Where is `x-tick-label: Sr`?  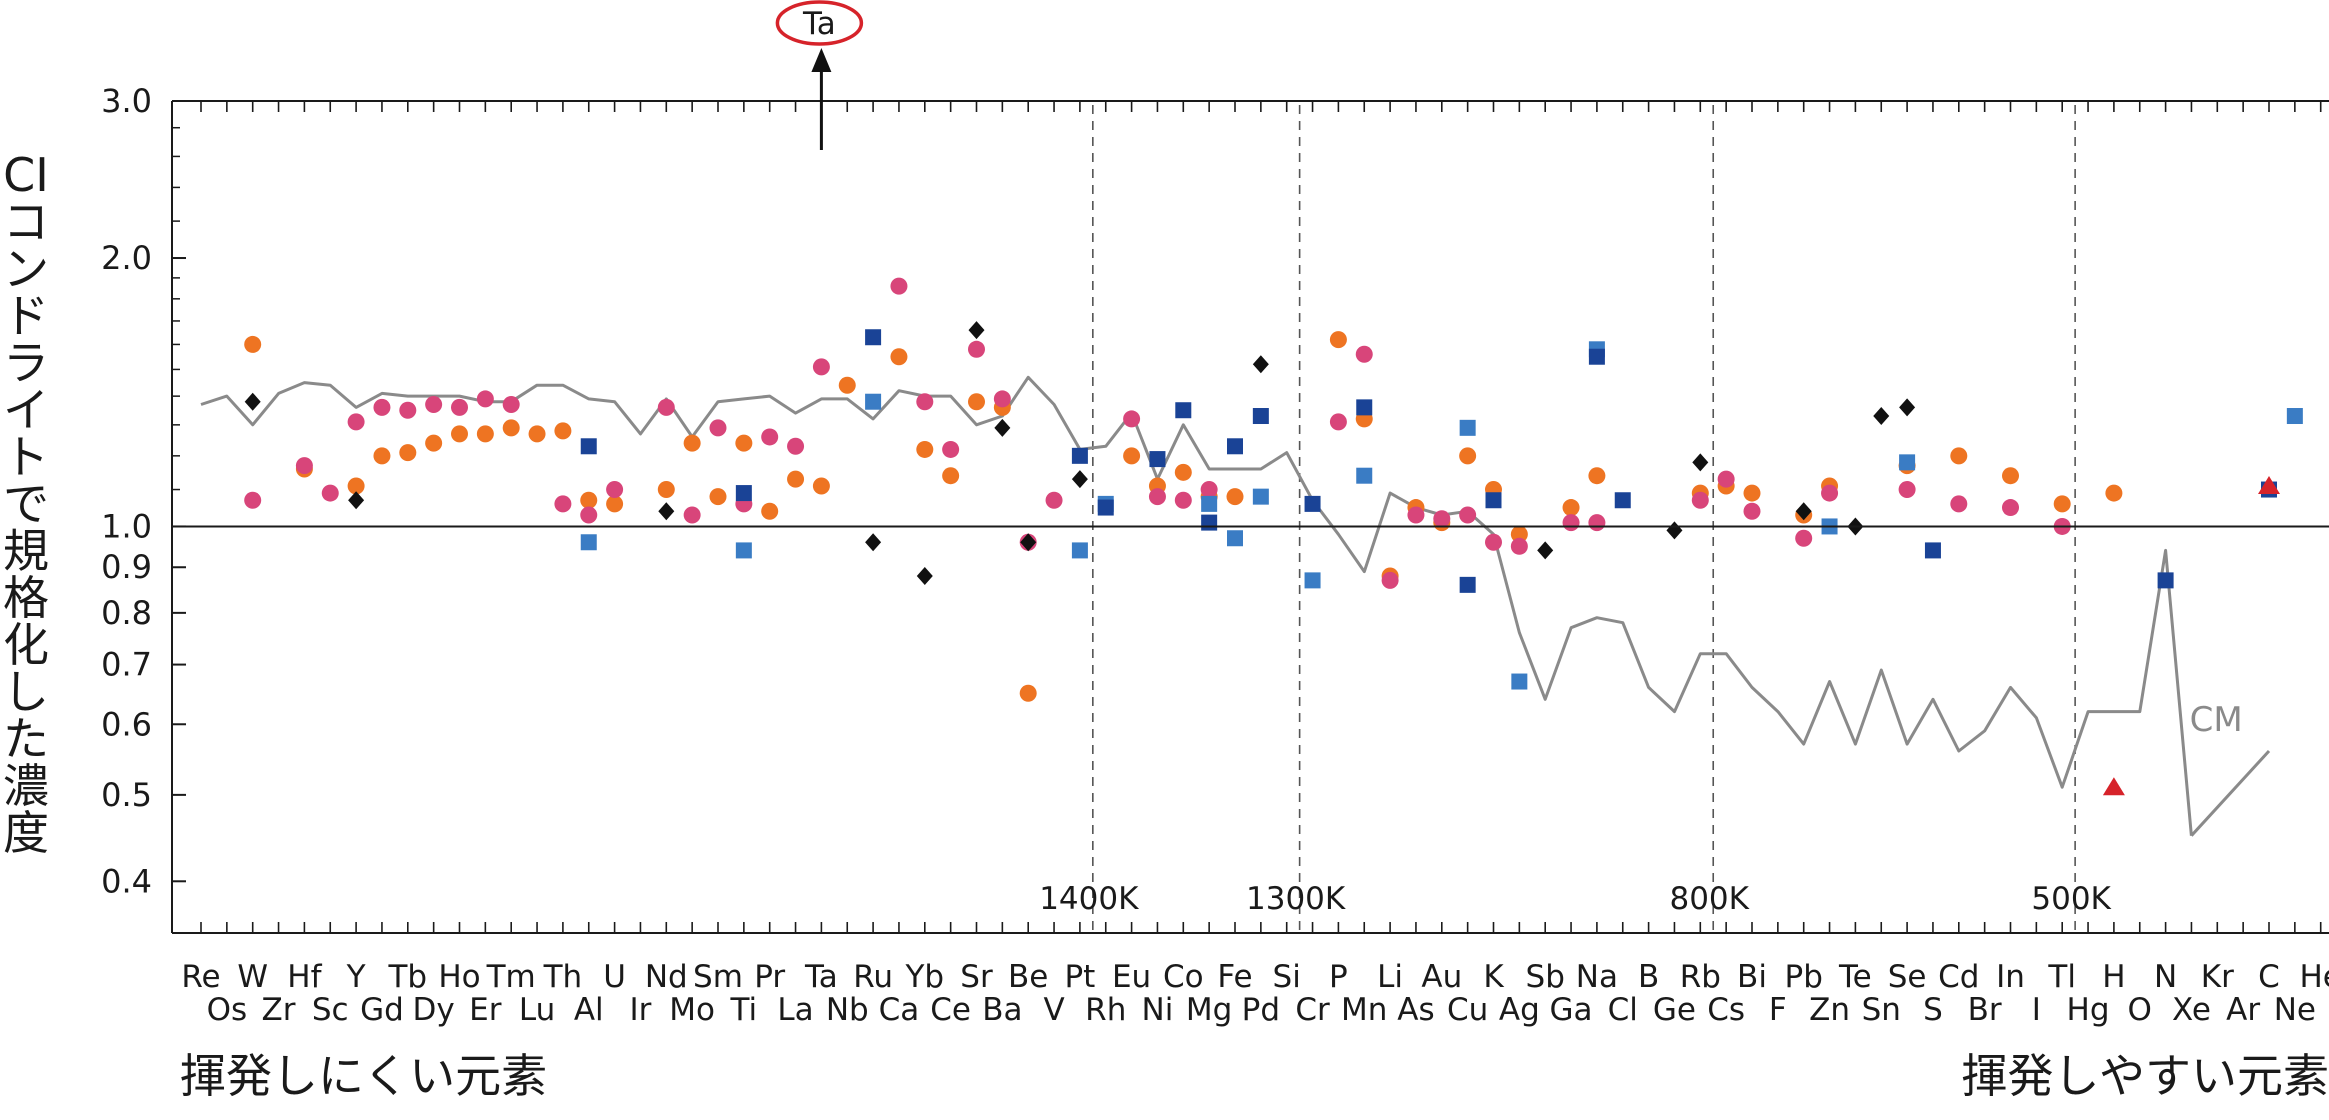
x-tick-label: Sr is located at coordinates (976, 977).